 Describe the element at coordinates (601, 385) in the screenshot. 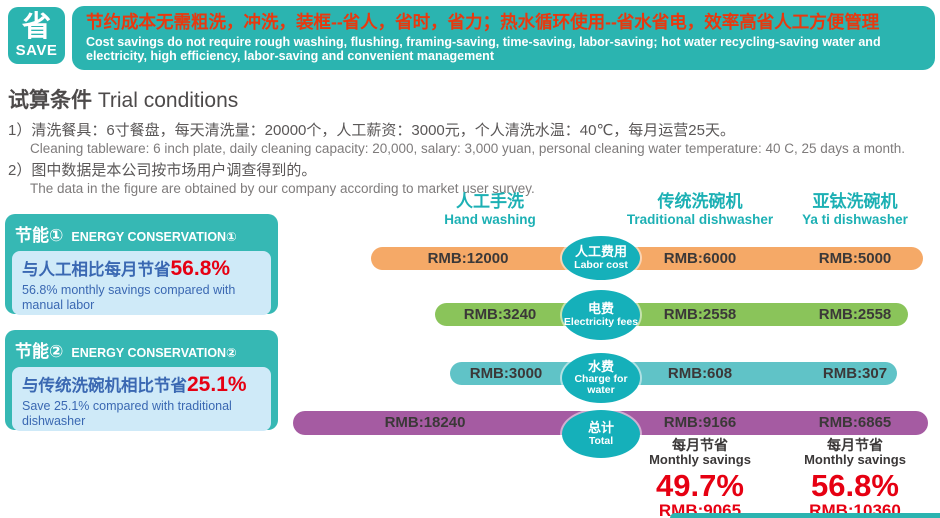

I see `circle-label-en: Charge for water` at that location.